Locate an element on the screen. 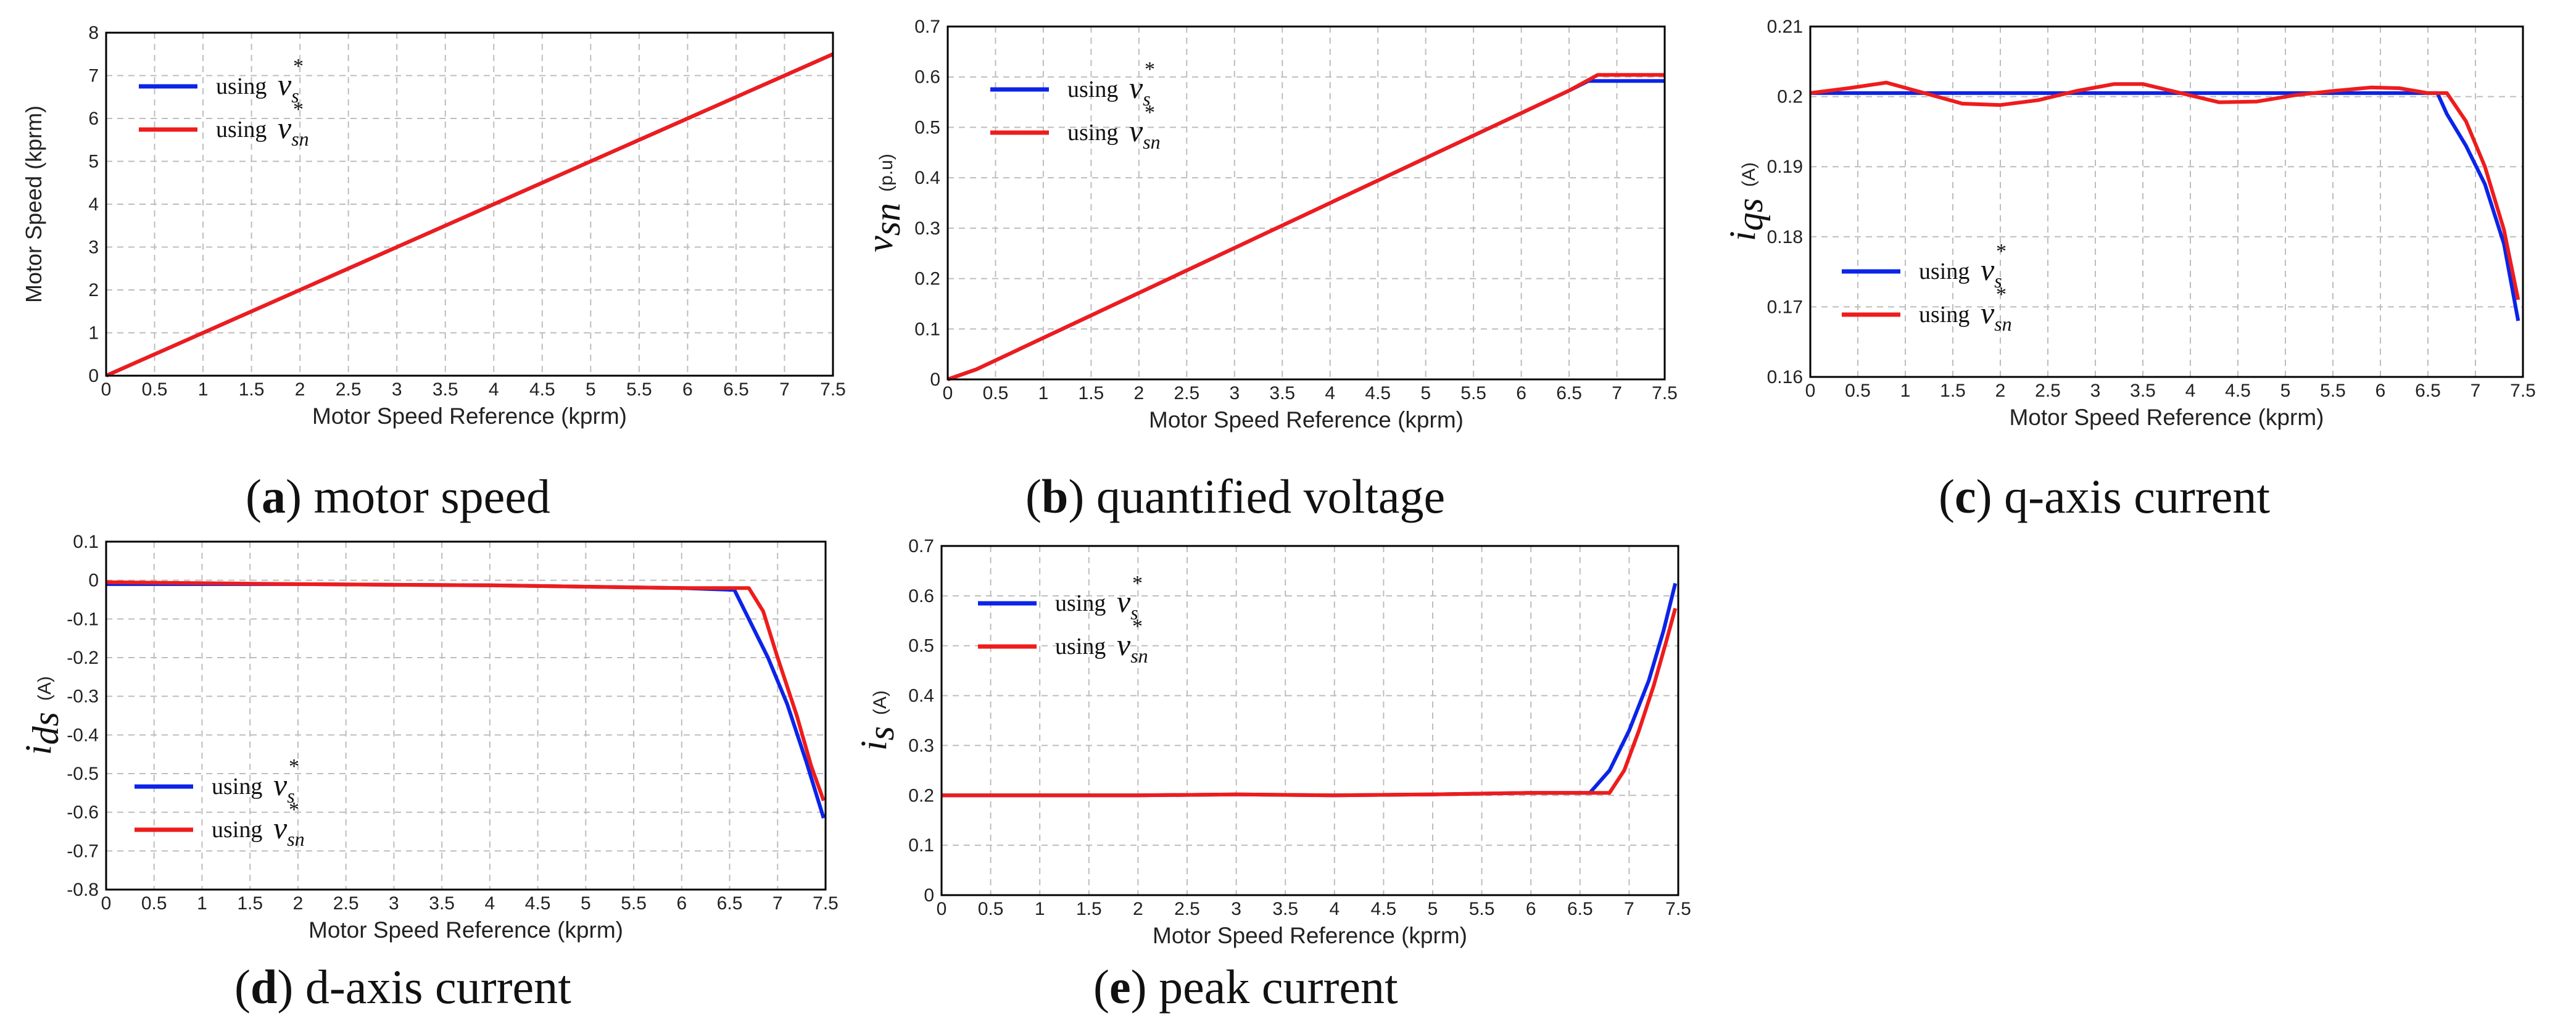 The height and width of the screenshot is (1029, 2576). y-tick-label: 0.18 is located at coordinates (1785, 237).